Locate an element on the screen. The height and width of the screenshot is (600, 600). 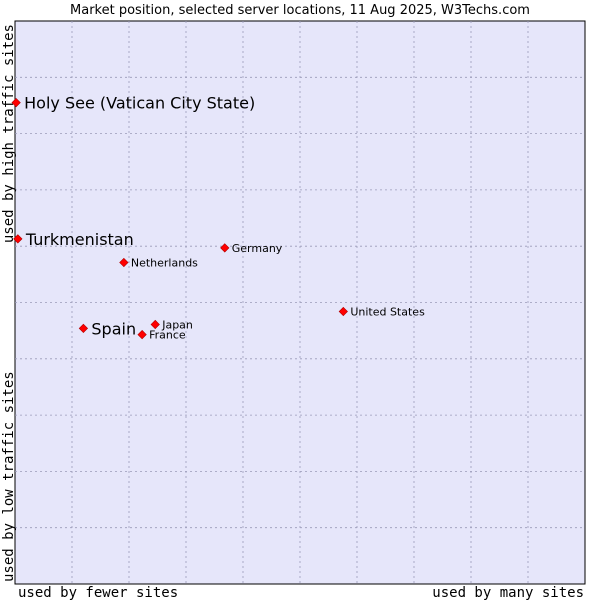
data-point-united-states is located at coordinates (343, 311).